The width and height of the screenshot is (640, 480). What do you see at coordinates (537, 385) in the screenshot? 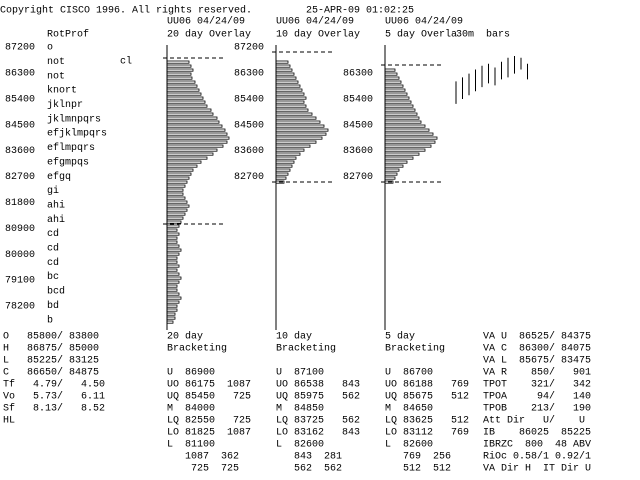
I see `value-area-line: TPOT 321/ 342` at bounding box center [537, 385].